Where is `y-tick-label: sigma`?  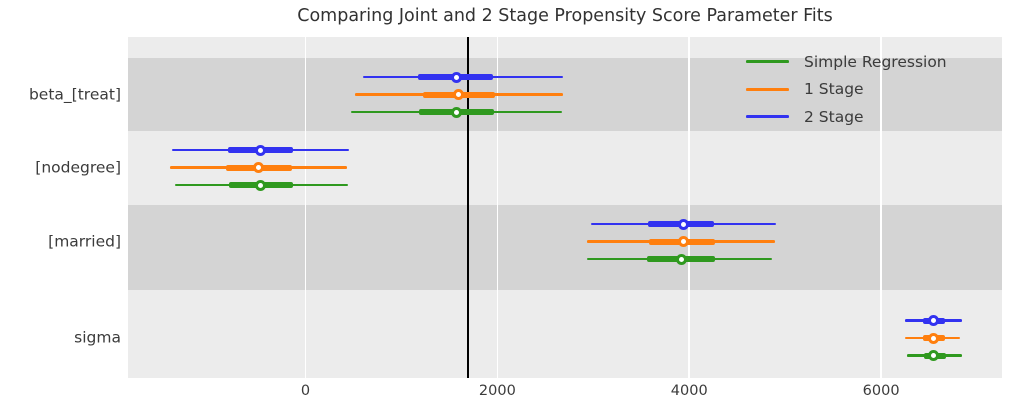
y-tick-label: sigma is located at coordinates (97, 337).